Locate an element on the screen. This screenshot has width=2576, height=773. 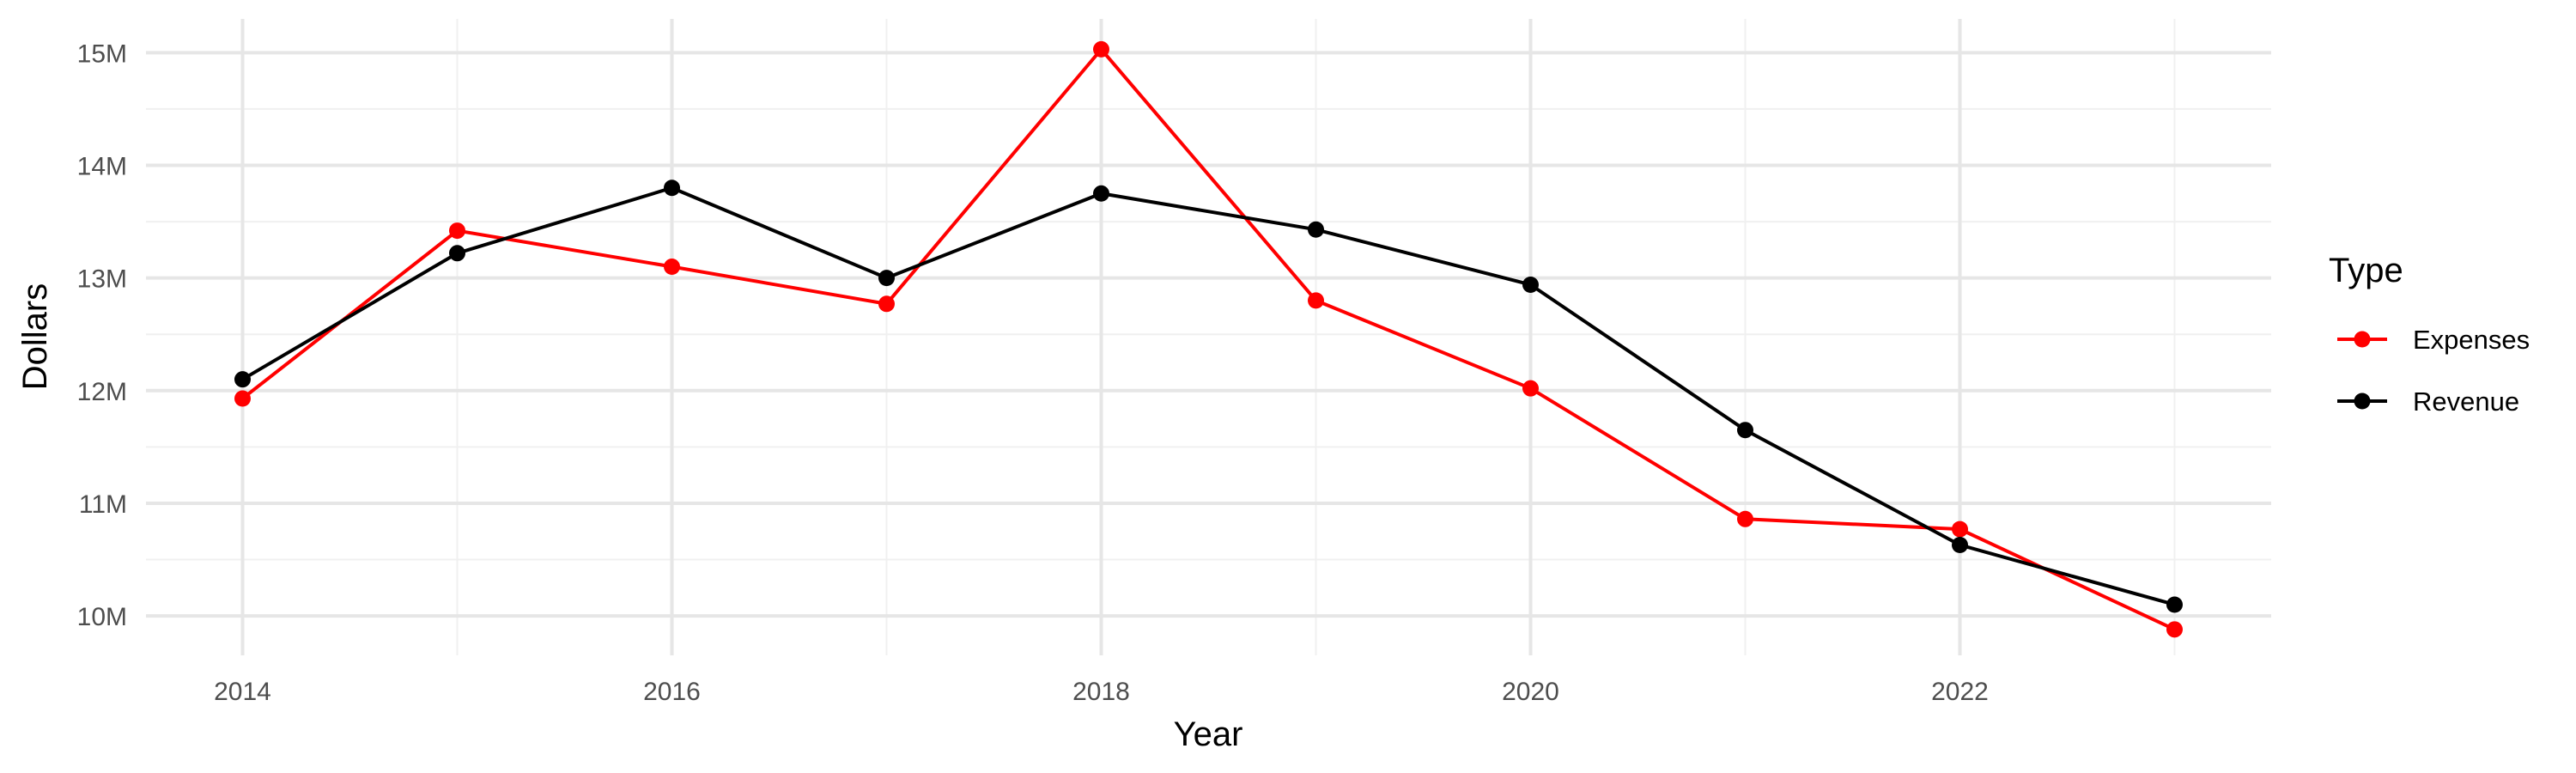
x-tick-label: 2022 is located at coordinates (1960, 692).